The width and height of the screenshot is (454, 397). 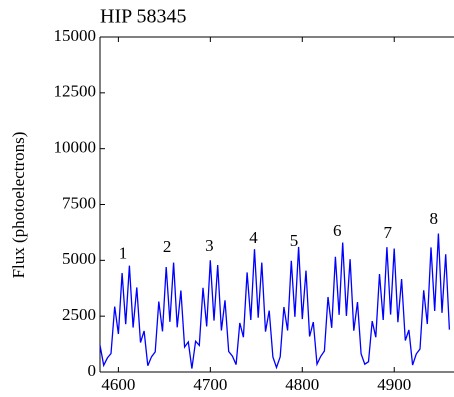 I want to click on y-tick-label: 15000, so click(x=75, y=35).